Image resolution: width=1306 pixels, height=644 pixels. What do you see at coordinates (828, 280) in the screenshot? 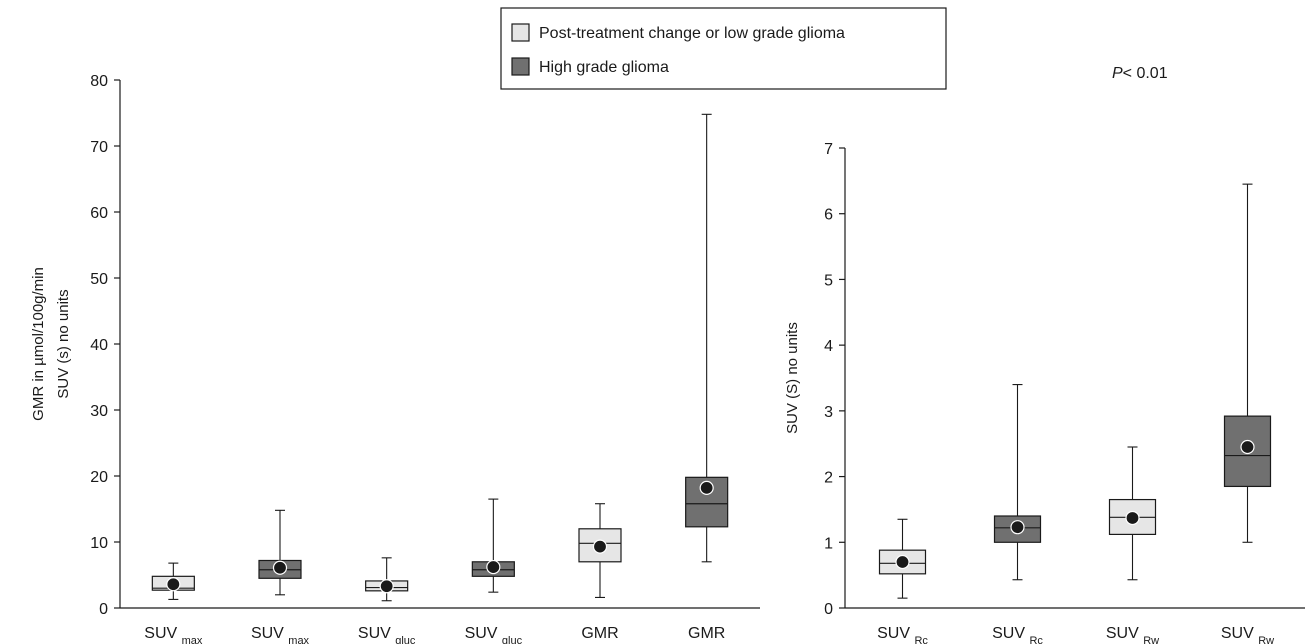
I see `y-tick-label: 5` at bounding box center [828, 280].